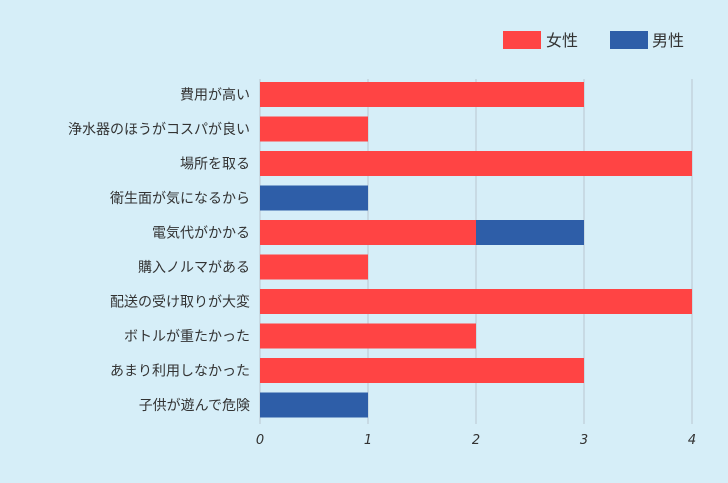  What do you see at coordinates (187, 337) in the screenshot?
I see `category-label: ボトルが重たかった` at bounding box center [187, 337].